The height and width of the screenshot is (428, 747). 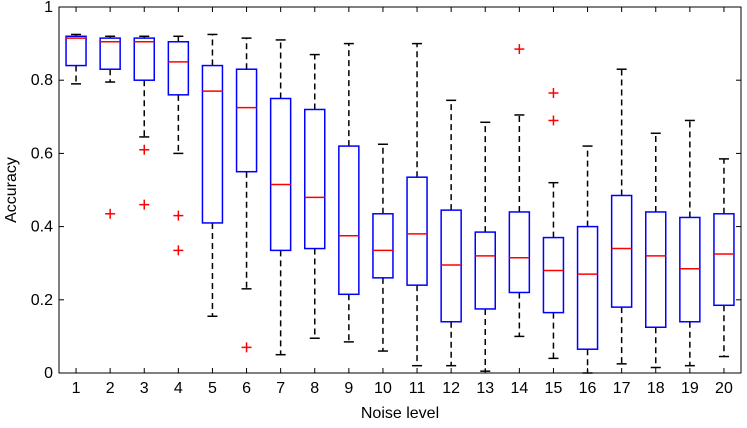 What do you see at coordinates (348, 388) in the screenshot?
I see `x-tick-label: 9` at bounding box center [348, 388].